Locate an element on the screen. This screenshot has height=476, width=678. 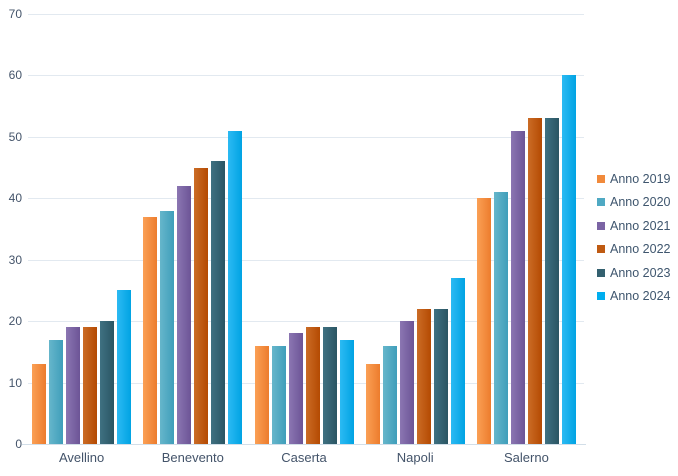
legend-label-anno-2022: Anno 2022 is located at coordinates (640, 249).